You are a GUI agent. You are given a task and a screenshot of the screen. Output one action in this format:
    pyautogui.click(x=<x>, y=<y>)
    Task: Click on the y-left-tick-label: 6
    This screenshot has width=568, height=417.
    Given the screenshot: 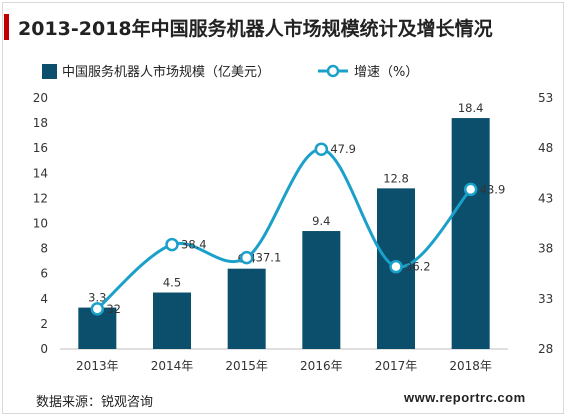 What is the action you would take?
    pyautogui.click(x=44, y=274)
    